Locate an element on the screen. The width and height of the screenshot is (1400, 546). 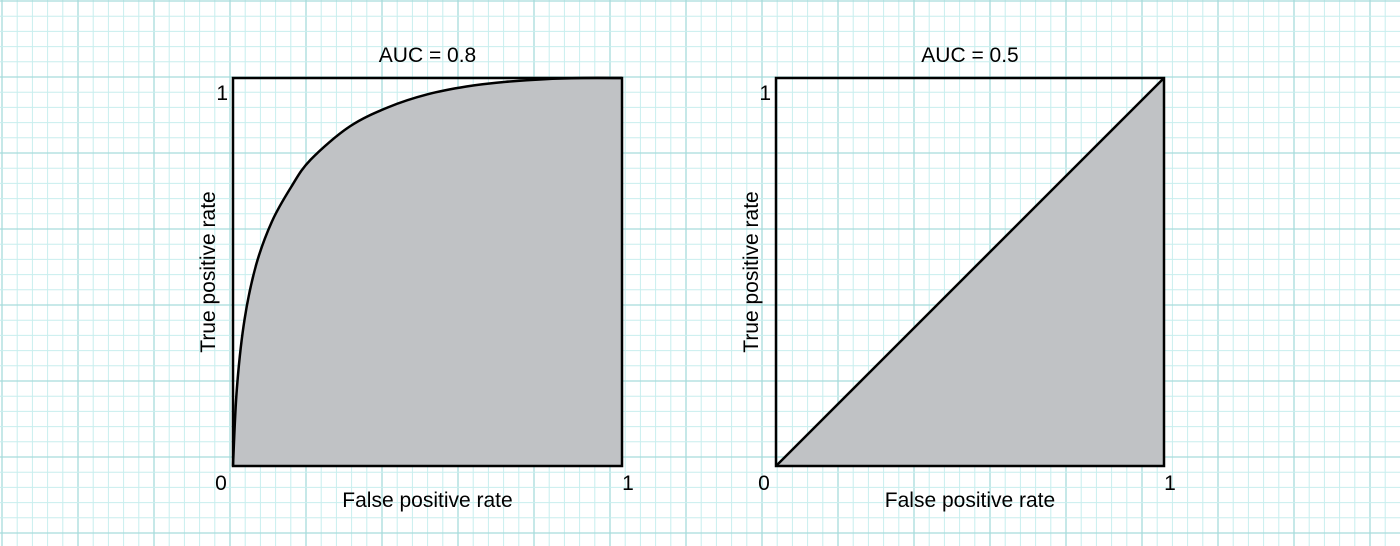
x-axis-label-0-8: False positive rate is located at coordinates (427, 500).